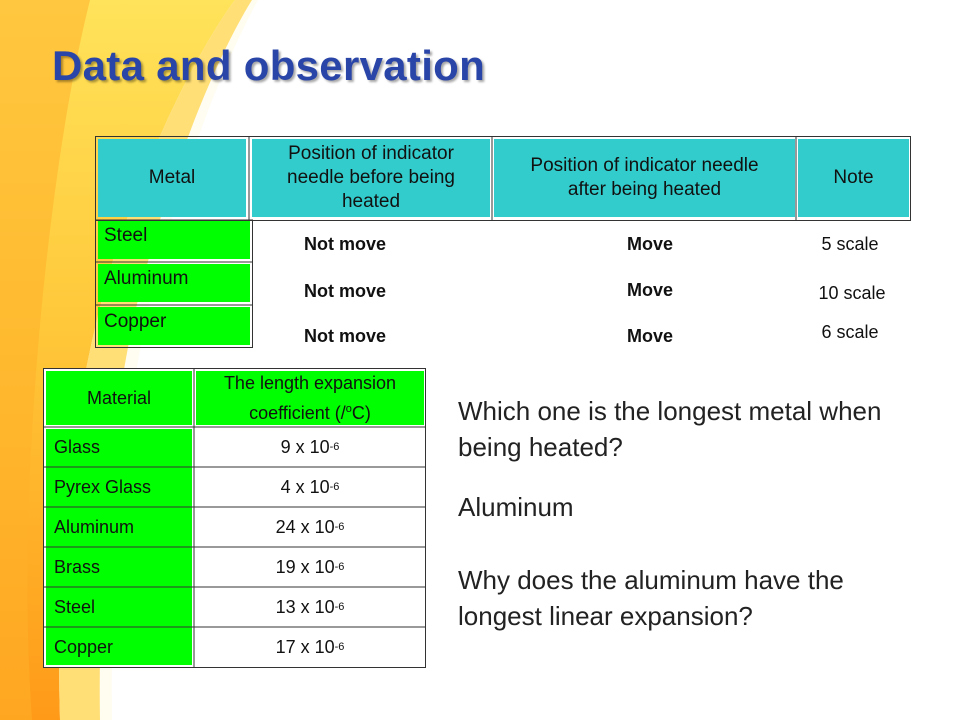 The image size is (960, 720). I want to click on coef-base: 13 x 10, so click(305, 606).